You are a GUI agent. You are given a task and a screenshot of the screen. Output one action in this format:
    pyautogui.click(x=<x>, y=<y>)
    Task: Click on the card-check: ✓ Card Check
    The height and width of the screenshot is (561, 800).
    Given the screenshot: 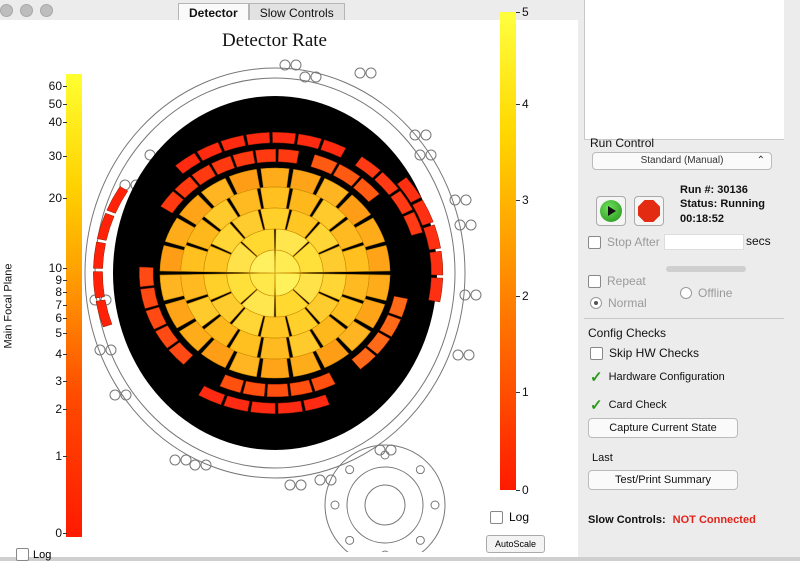 What is the action you would take?
    pyautogui.click(x=628, y=405)
    